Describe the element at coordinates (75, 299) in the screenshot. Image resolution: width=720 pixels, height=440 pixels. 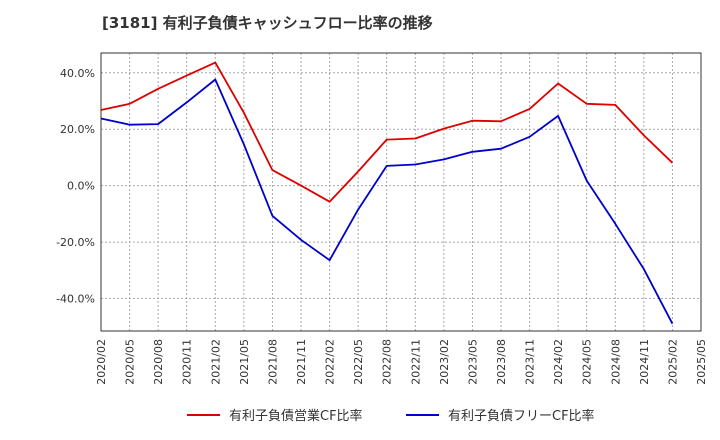
I see `y-tick-label: -40.0%` at that location.